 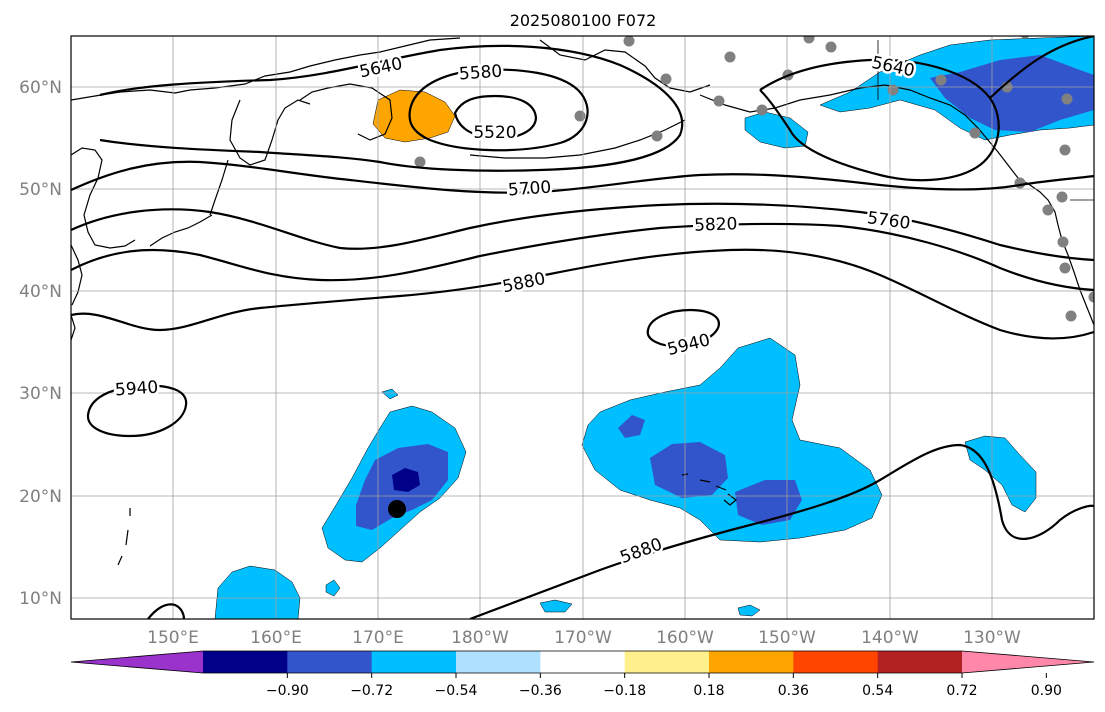 What do you see at coordinates (137, 411) in the screenshot?
I see `contour-line-5940-west` at bounding box center [137, 411].